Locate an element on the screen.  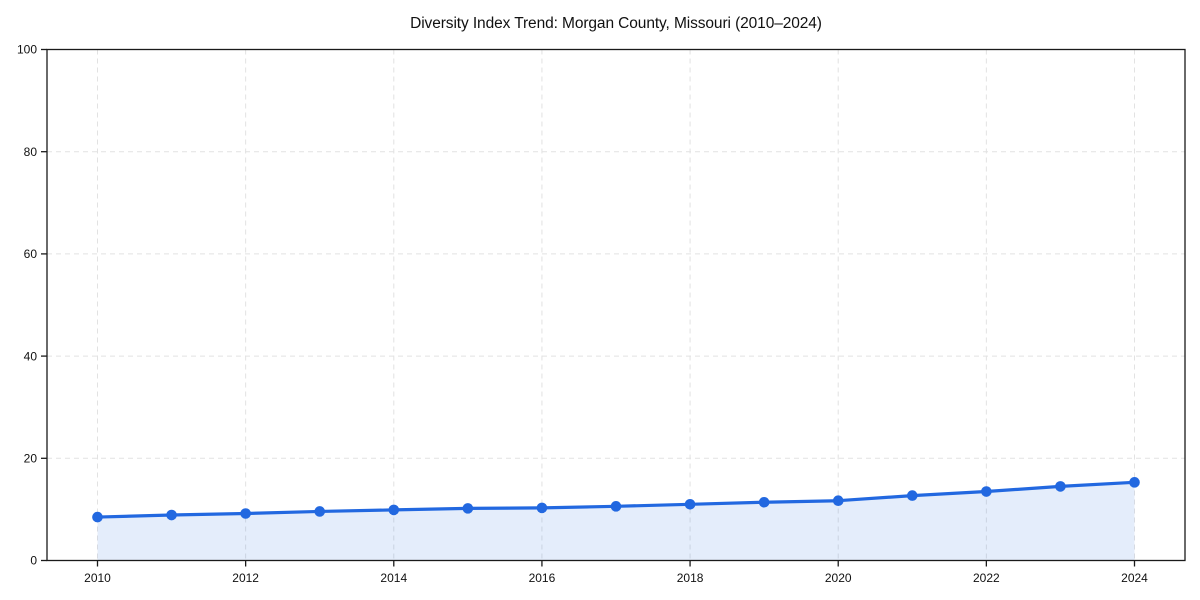
y-tick-label: 20 is located at coordinates (31, 459).